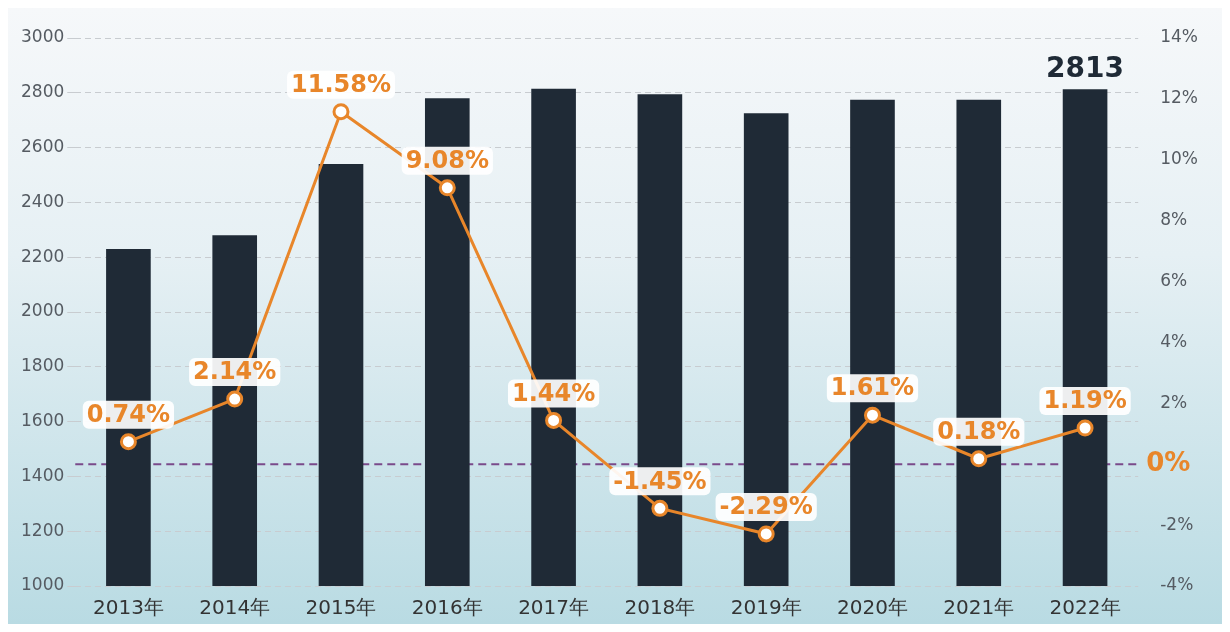 The height and width of the screenshot is (632, 1230). I want to click on data-label: 2.14%, so click(235, 371).